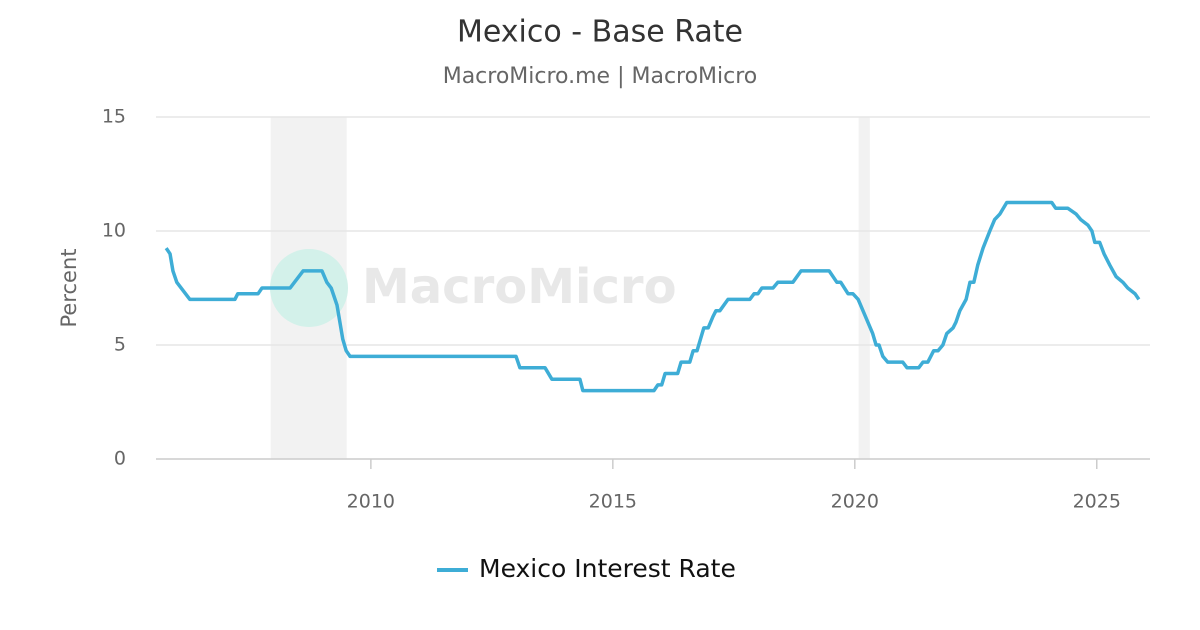 Image resolution: width=1200 pixels, height=630 pixels. I want to click on y-tick-label: 10, so click(114, 231).